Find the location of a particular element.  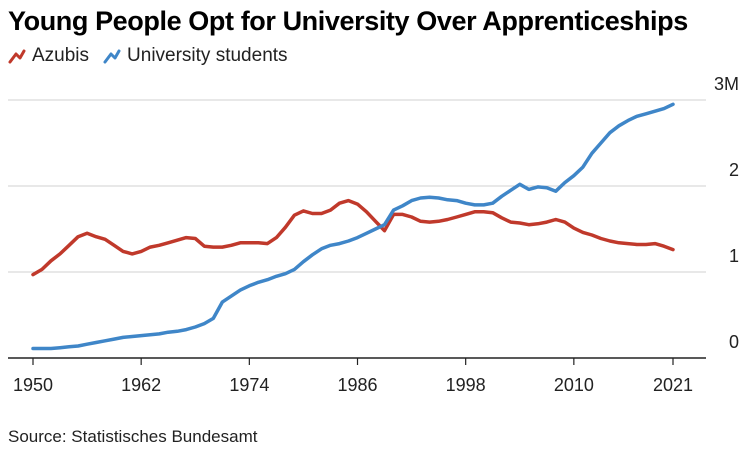

legend-item-university: University students is located at coordinates (195, 56).